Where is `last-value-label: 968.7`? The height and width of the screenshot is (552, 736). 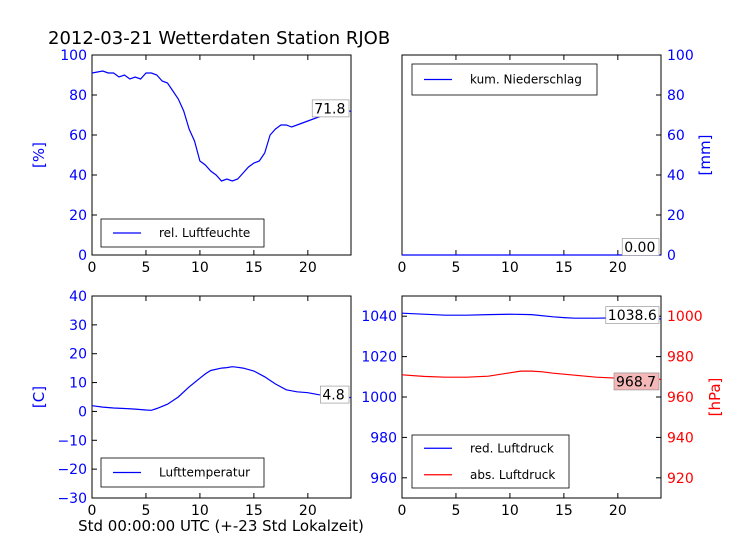 last-value-label: 968.7 is located at coordinates (636, 382).